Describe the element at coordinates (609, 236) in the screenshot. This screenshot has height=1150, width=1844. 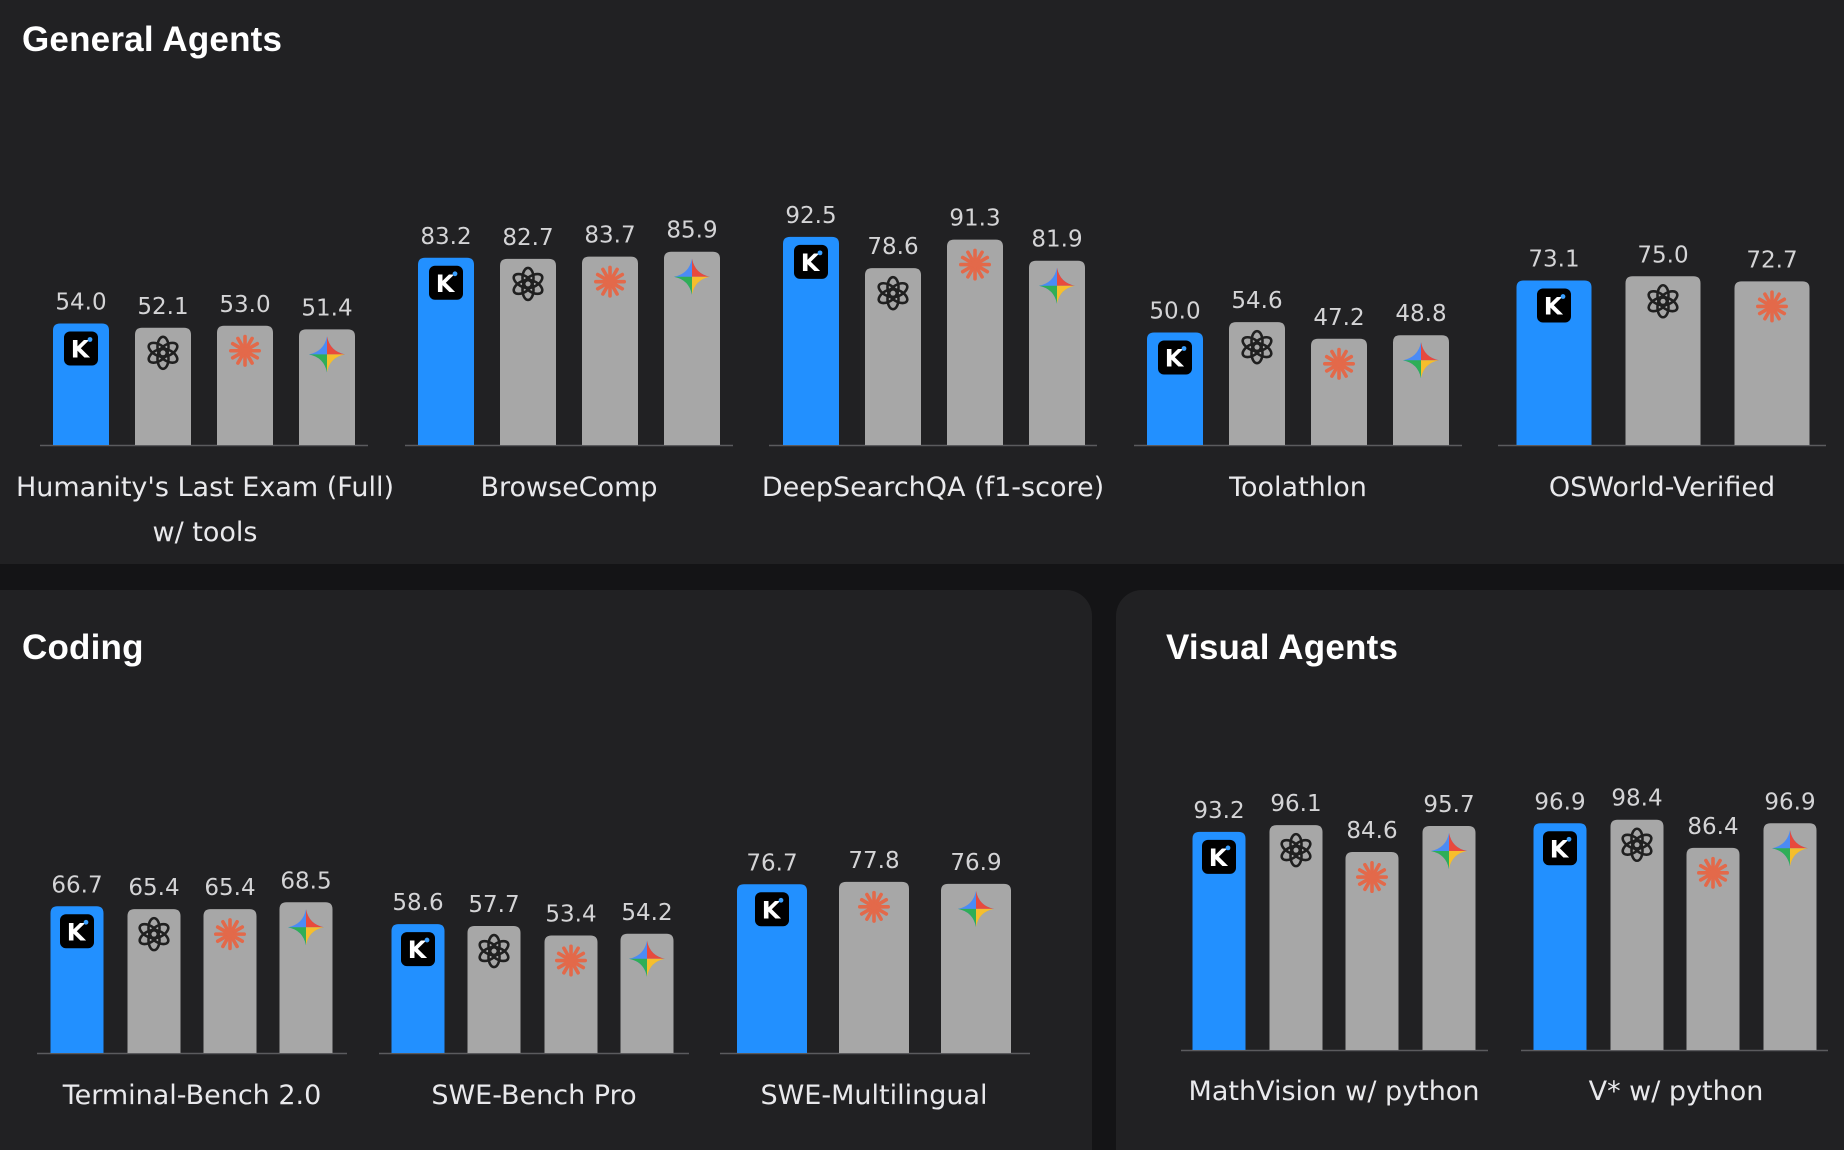
I see `data-label: 83.7` at that location.